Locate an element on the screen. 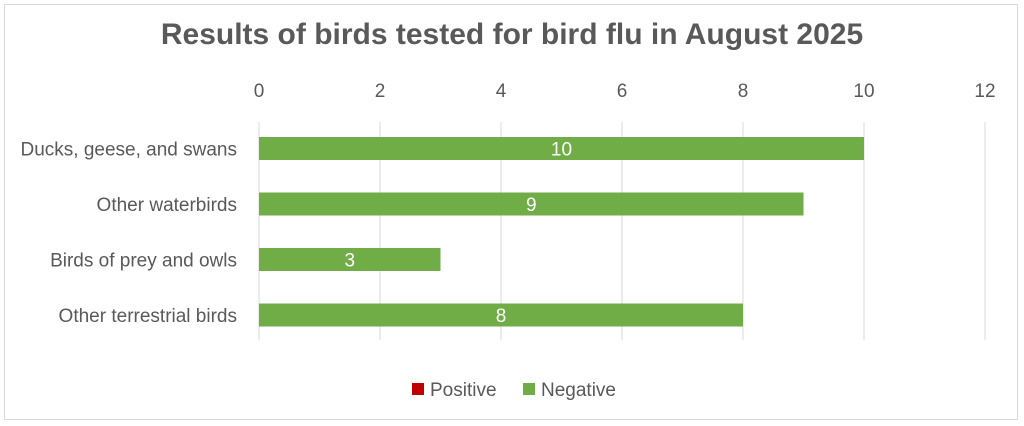 This screenshot has width=1024, height=426. data-label: 10 is located at coordinates (561, 150).